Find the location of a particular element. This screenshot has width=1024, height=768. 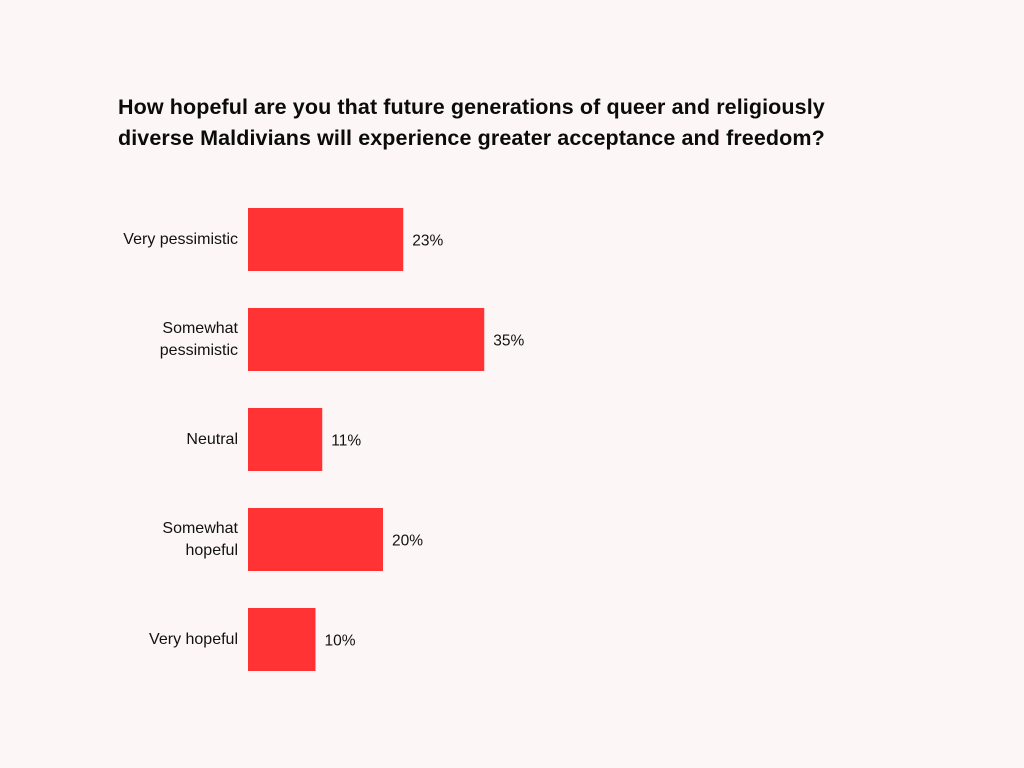

category-label: Very hopeful is located at coordinates (193, 640).